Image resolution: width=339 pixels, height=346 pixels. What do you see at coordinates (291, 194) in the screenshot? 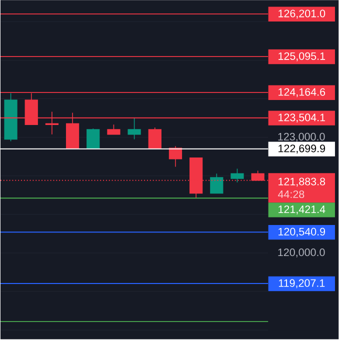
I see `text: 44:28` at bounding box center [291, 194].